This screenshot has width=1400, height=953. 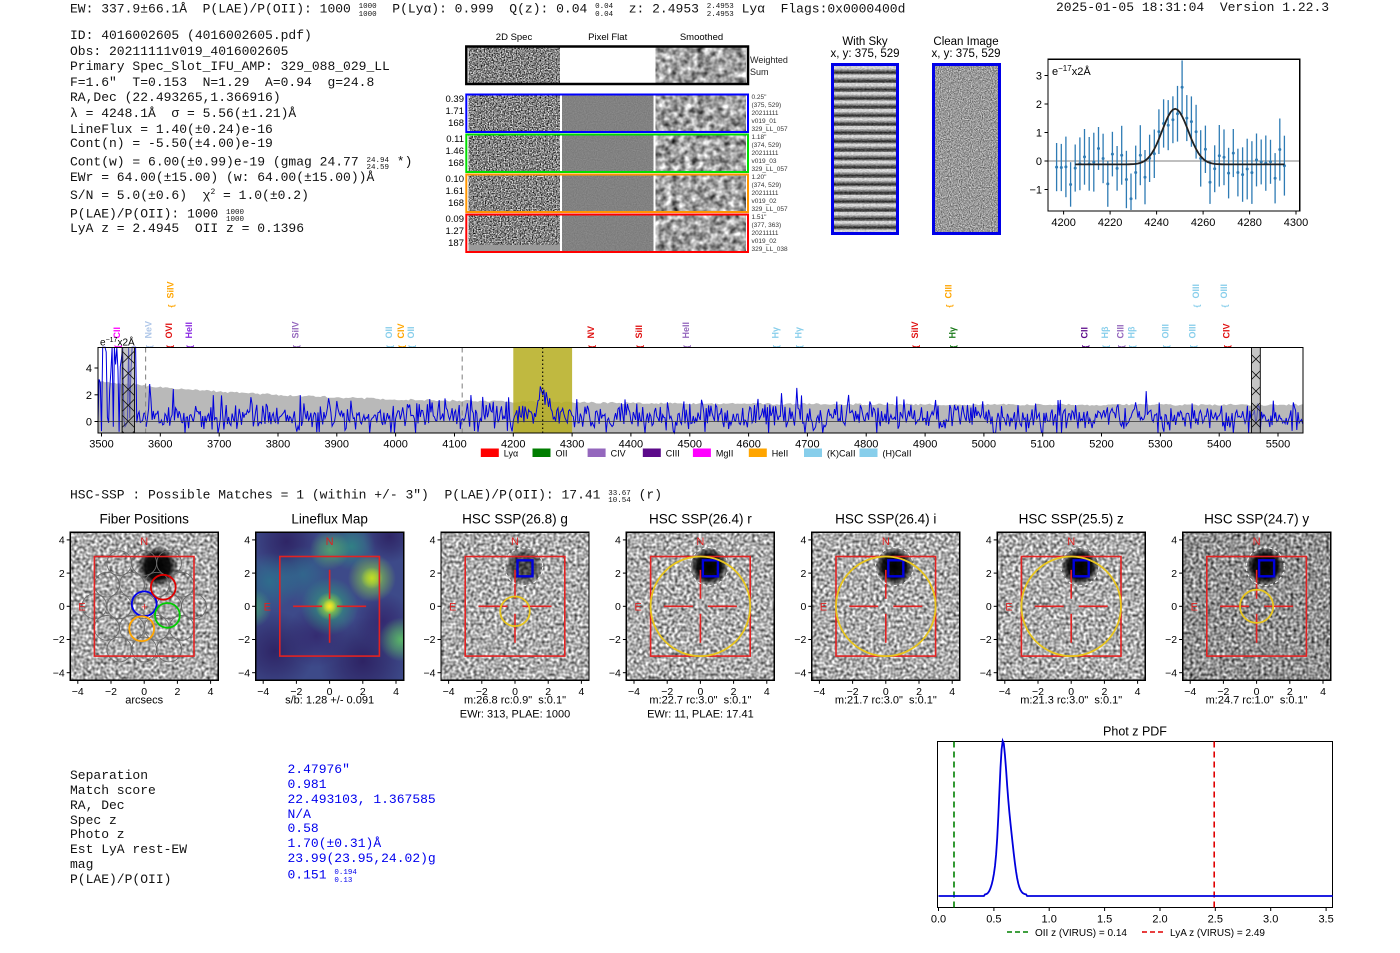 What do you see at coordinates (278, 445) in the screenshot?
I see `svg-text: 3800` at bounding box center [278, 445].